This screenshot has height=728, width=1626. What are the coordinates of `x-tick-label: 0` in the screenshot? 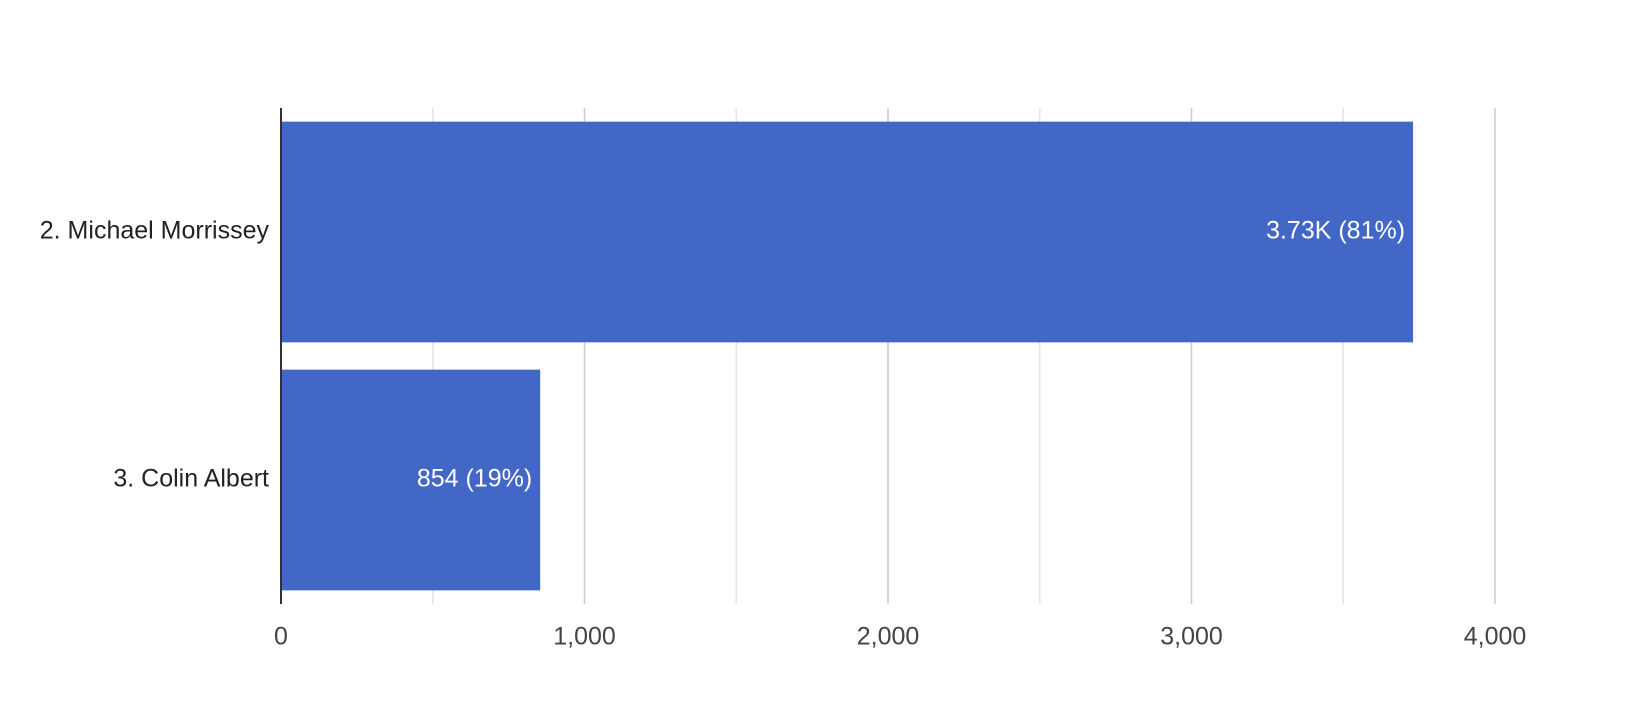 It's located at (281, 637).